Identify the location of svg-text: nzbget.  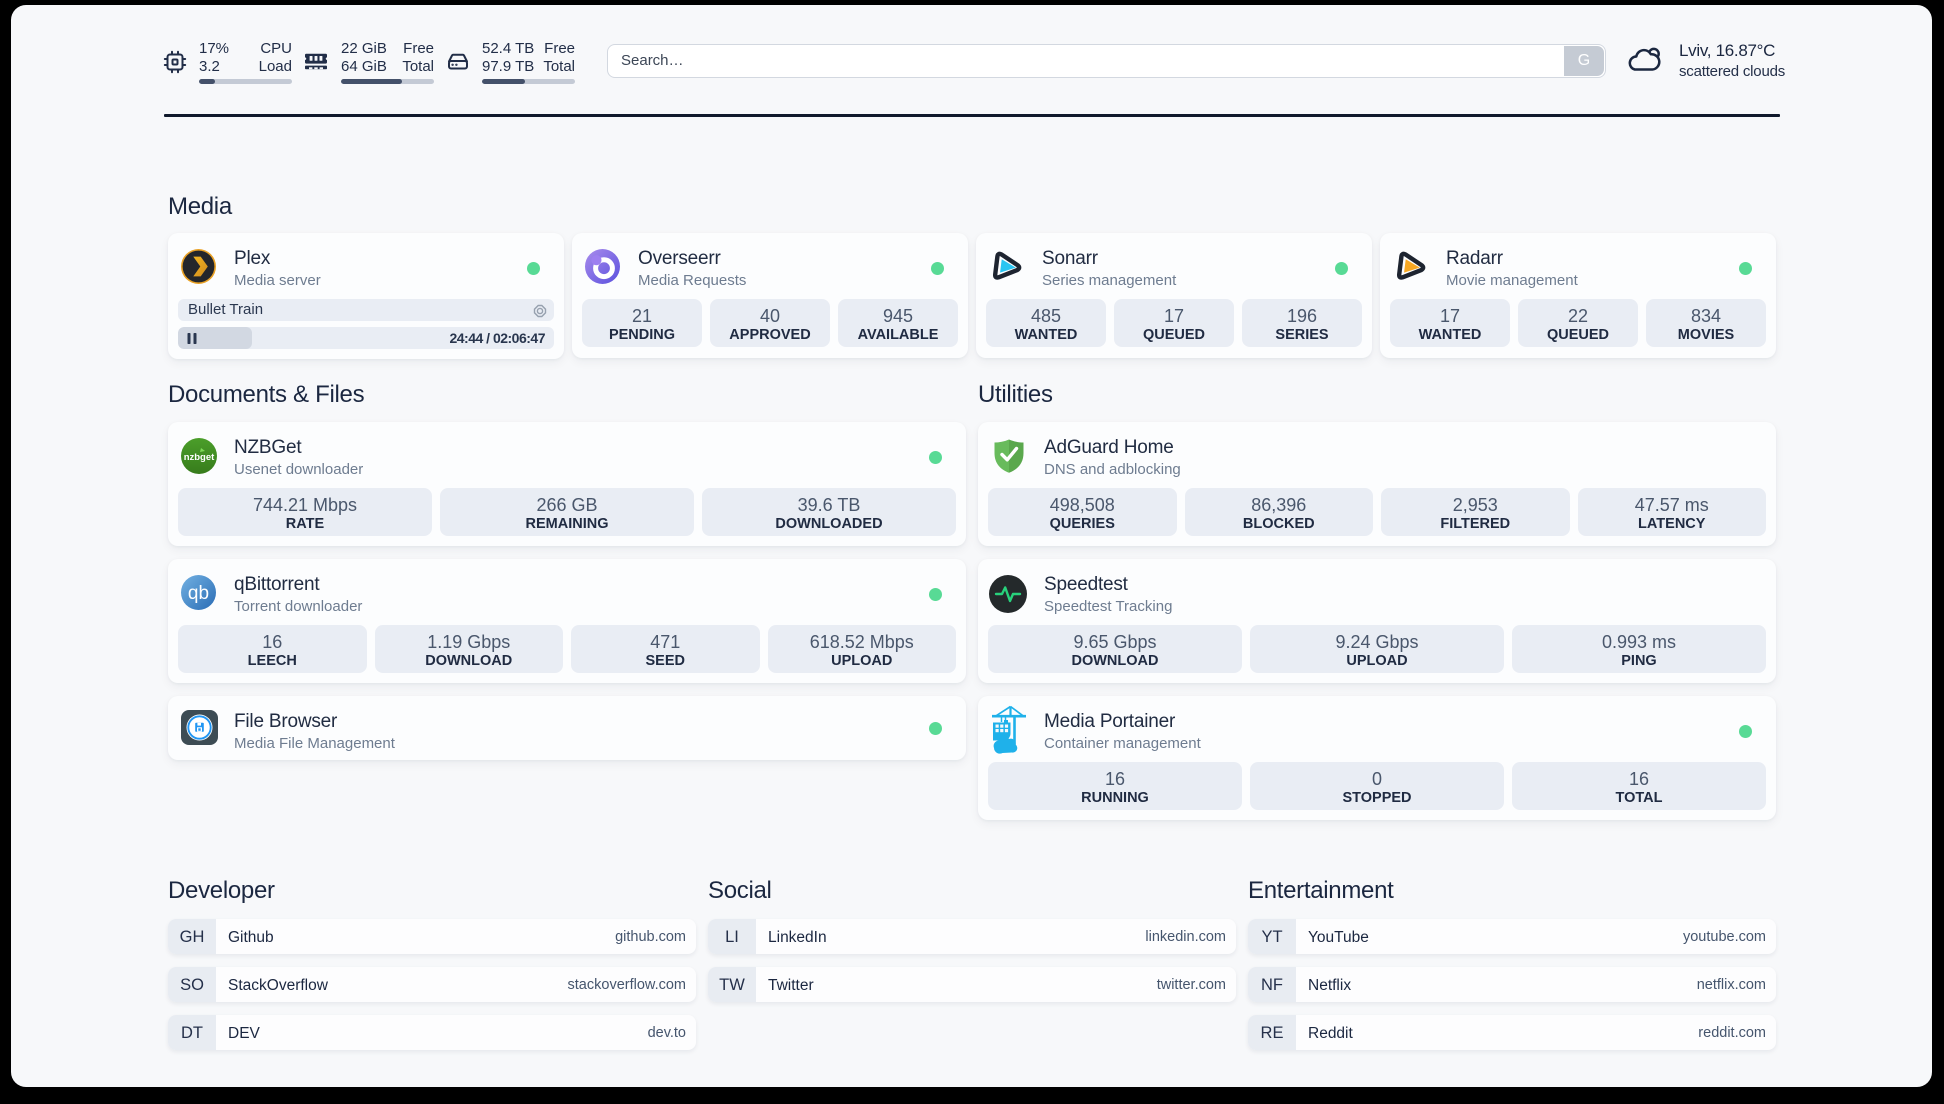
(199, 457).